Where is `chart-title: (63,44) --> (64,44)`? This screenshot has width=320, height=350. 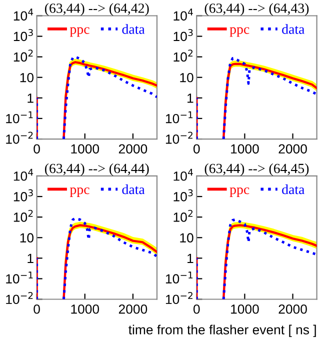 chart-title: (63,44) --> (64,44) is located at coordinates (96, 169).